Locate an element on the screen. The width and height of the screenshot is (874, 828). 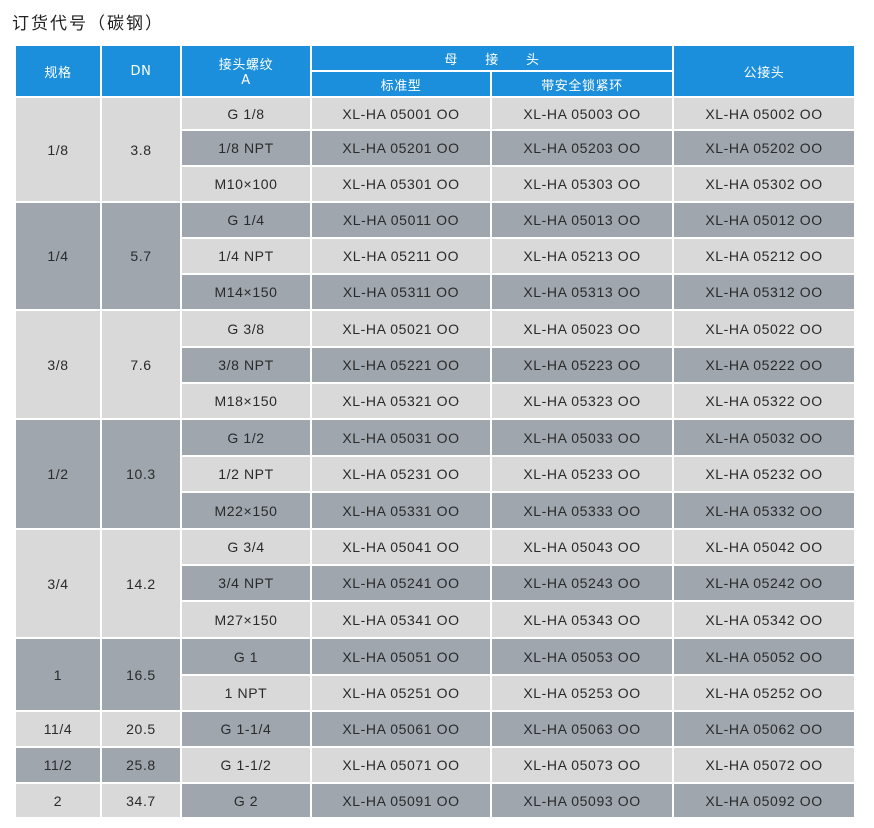
thread-cell: 1/8 NPT is located at coordinates (246, 148).